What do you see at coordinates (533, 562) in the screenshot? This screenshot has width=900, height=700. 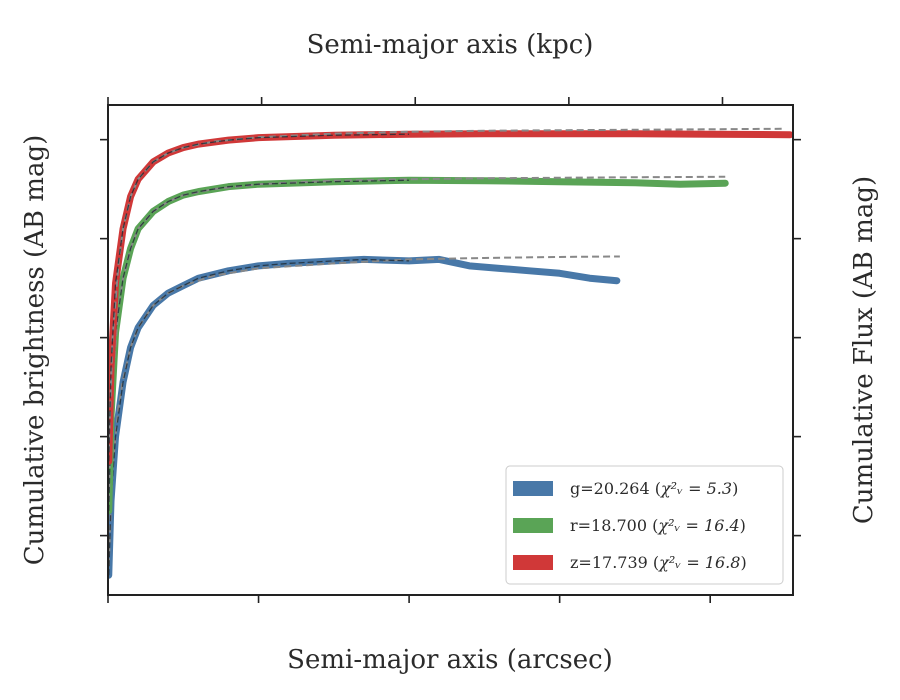 I see `legend-swatch-z` at bounding box center [533, 562].